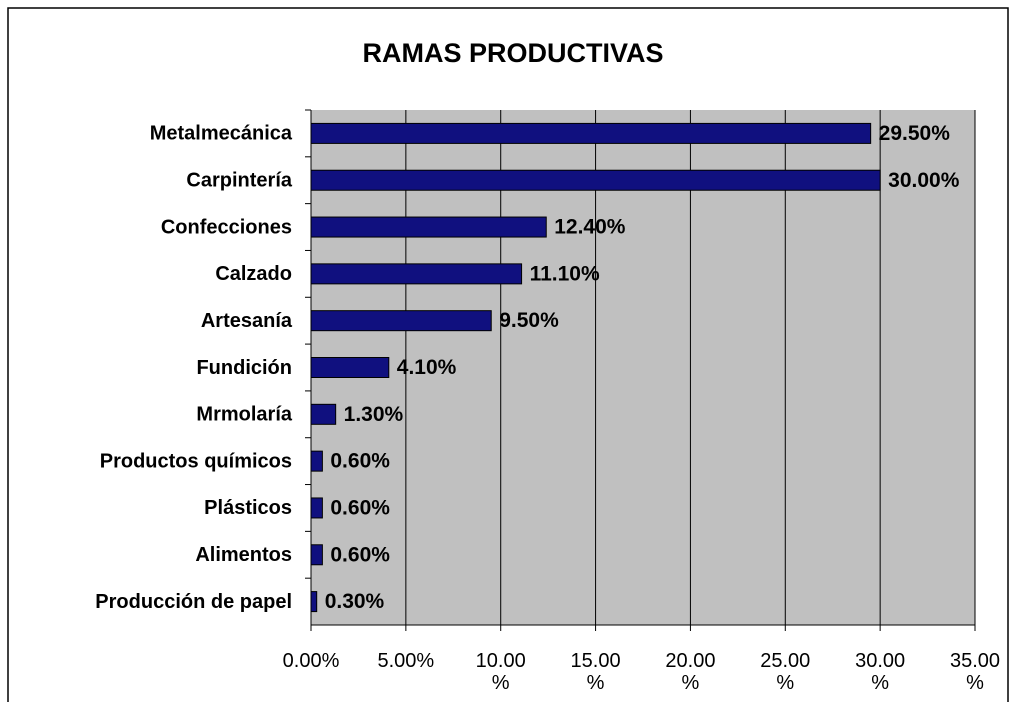 This screenshot has width=1011, height=702. I want to click on x-tick-label: 20.00%, so click(690, 672).